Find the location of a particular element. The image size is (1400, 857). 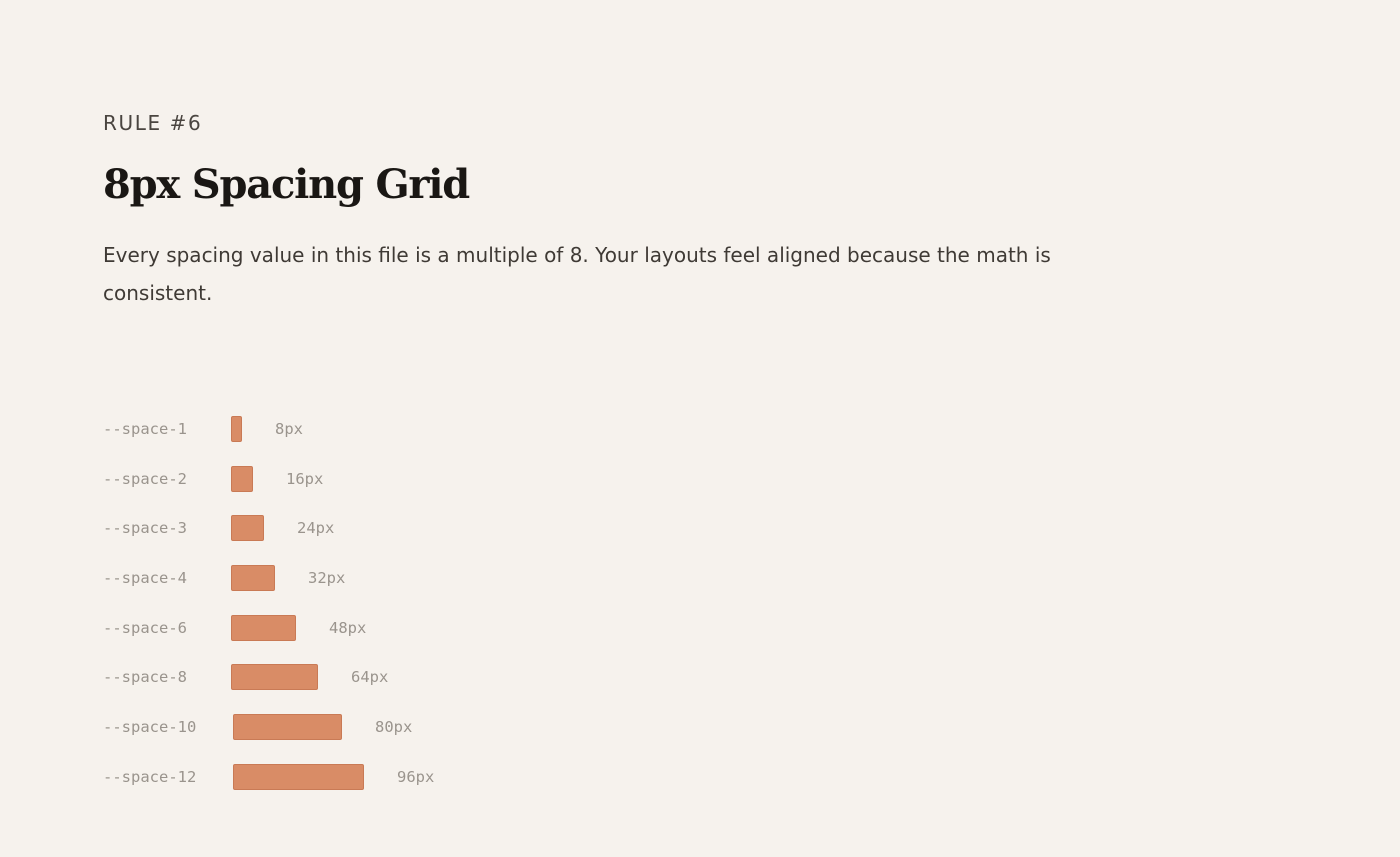

spacing-size-label: 80px is located at coordinates (394, 726).